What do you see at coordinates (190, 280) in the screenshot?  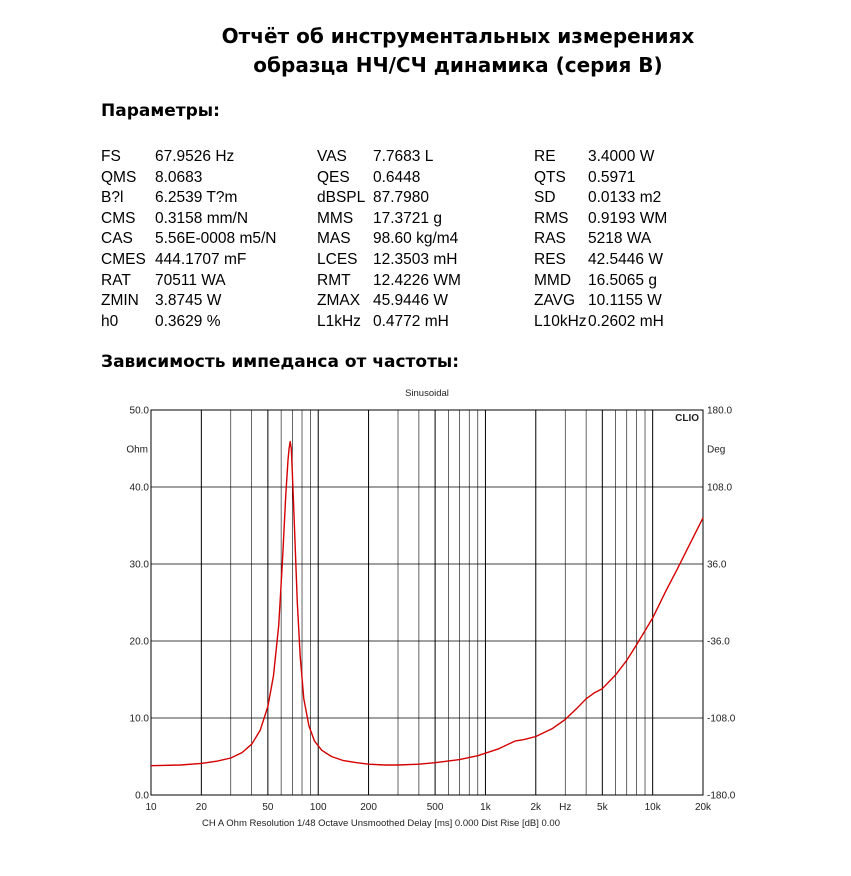 I see `param-value: 70511 WA` at bounding box center [190, 280].